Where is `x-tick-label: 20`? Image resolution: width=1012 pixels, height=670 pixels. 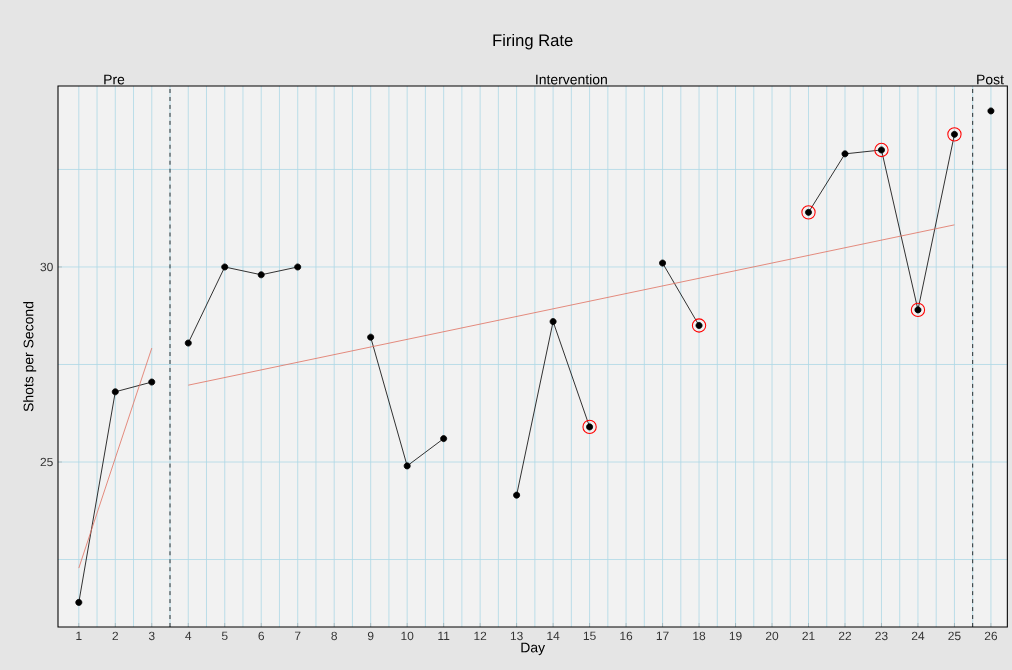
x-tick-label: 20 is located at coordinates (772, 636).